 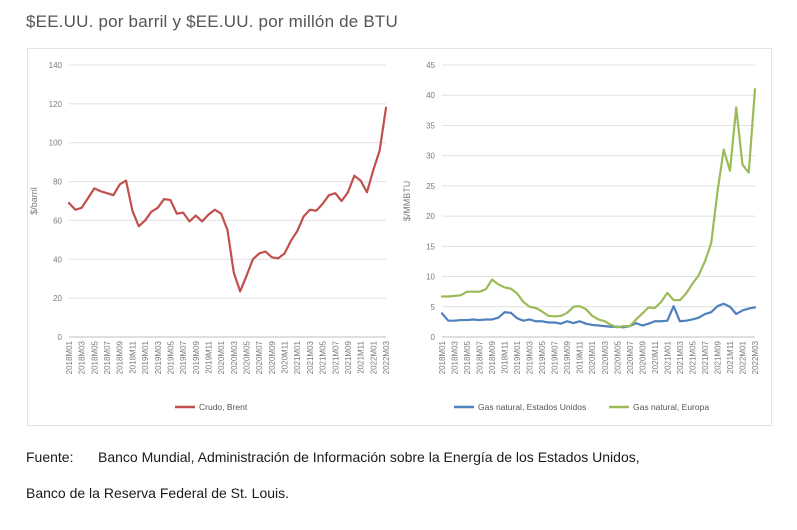 What do you see at coordinates (532, 407) in the screenshot?
I see `legend-label: Gas natural, Estados Unidos` at bounding box center [532, 407].